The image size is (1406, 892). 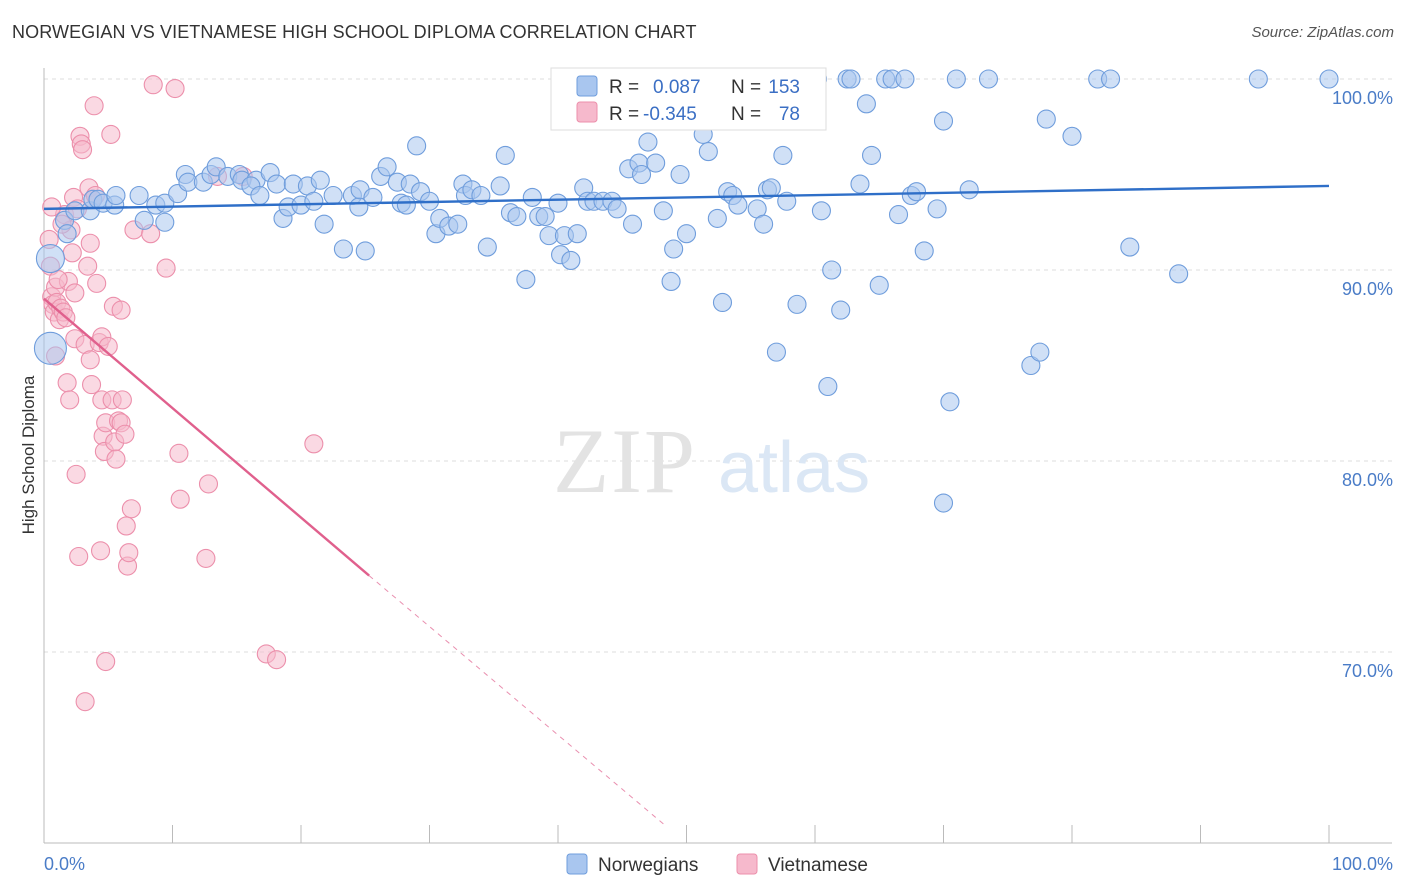 What do you see at coordinates (624, 114) in the screenshot?
I see `legend-r-label-pink: R =` at bounding box center [624, 114].